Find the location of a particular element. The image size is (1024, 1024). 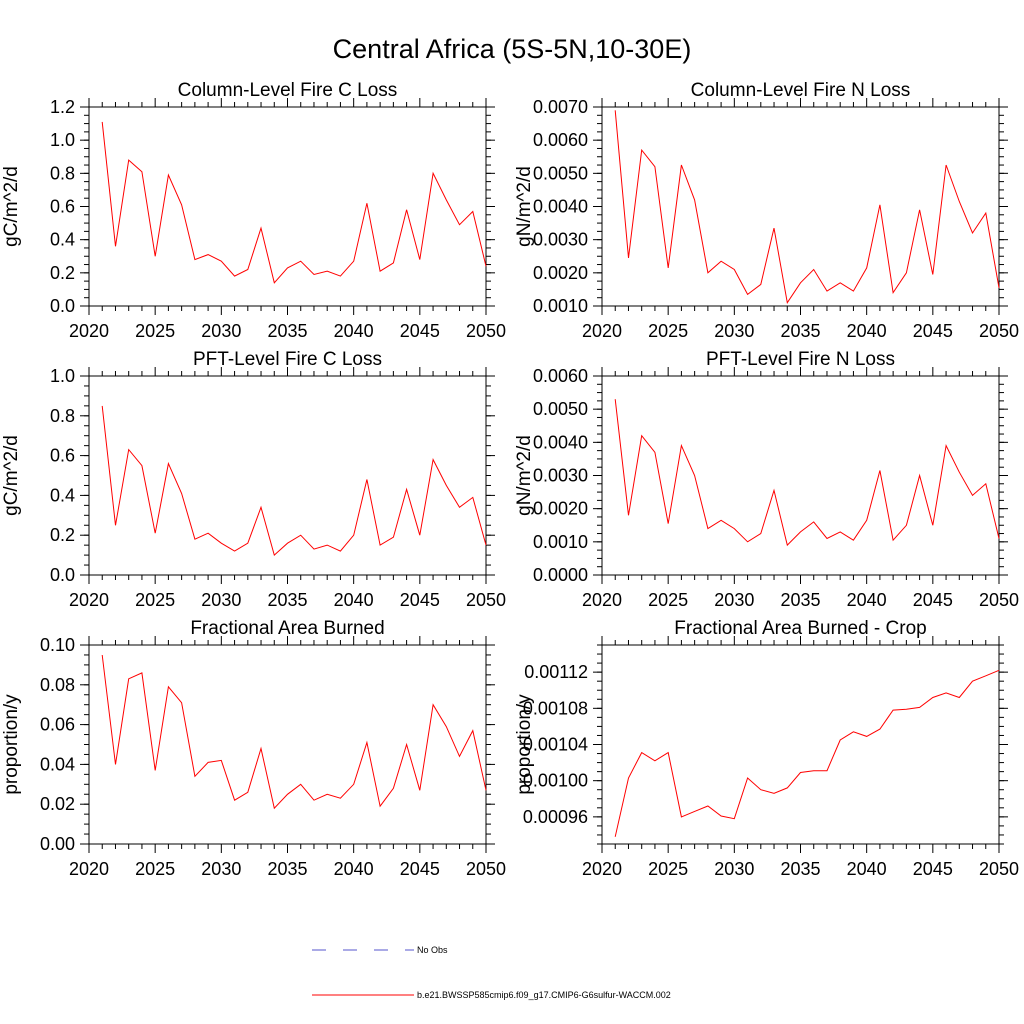

main-title: Central Africa (5S-5N,10-30E) is located at coordinates (512, 49).